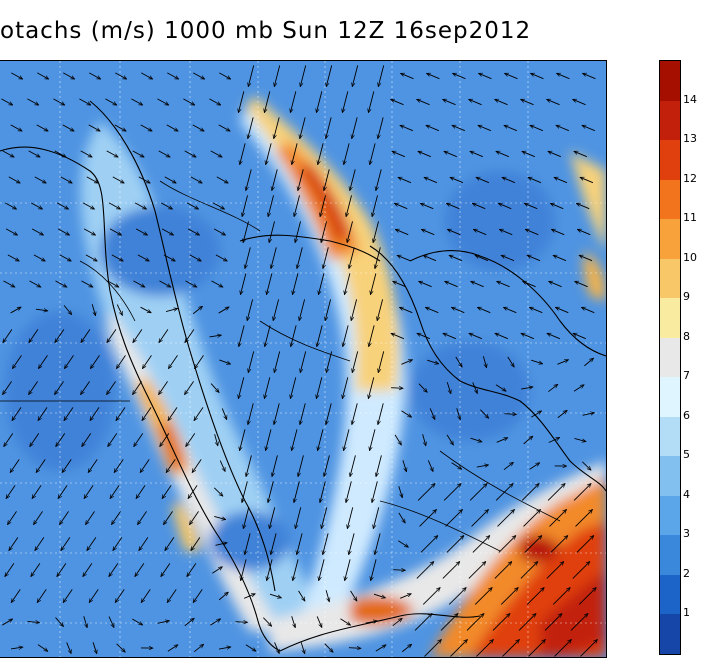 Image resolution: width=718 pixels, height=661 pixels. I want to click on colorbar-label: 11, so click(690, 218).